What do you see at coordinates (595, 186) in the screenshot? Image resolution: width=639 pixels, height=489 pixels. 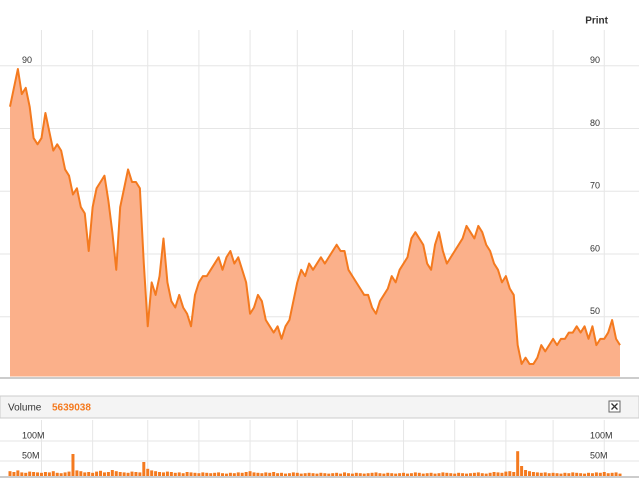 I see `y-tick-label-right: 70` at bounding box center [595, 186].